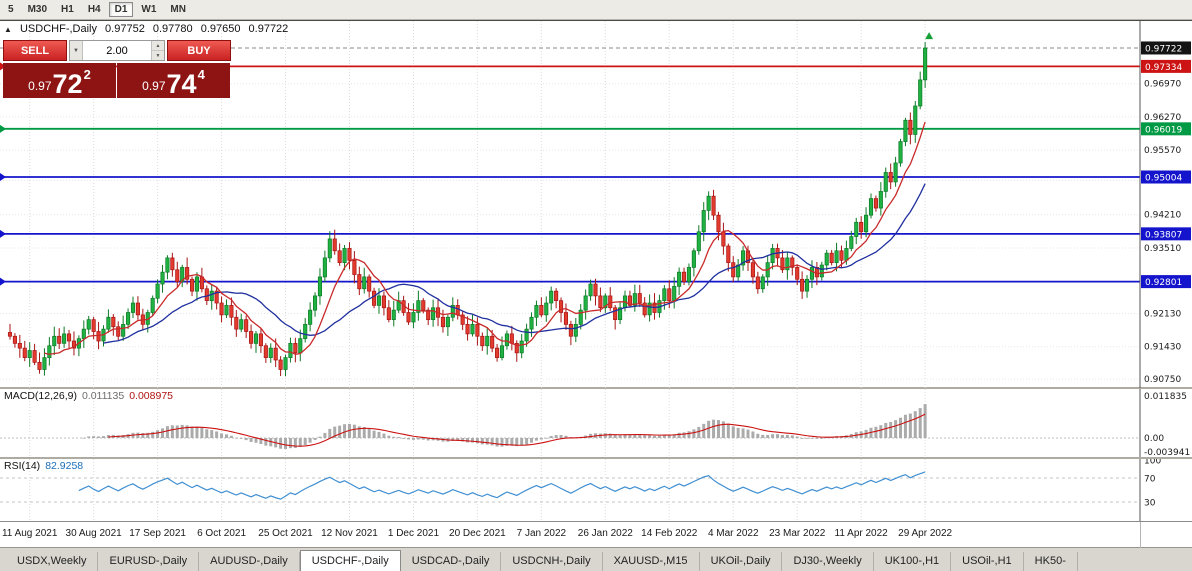  What do you see at coordinates (517, 430) in the screenshot?
I see `macd-signal-line` at bounding box center [517, 430].